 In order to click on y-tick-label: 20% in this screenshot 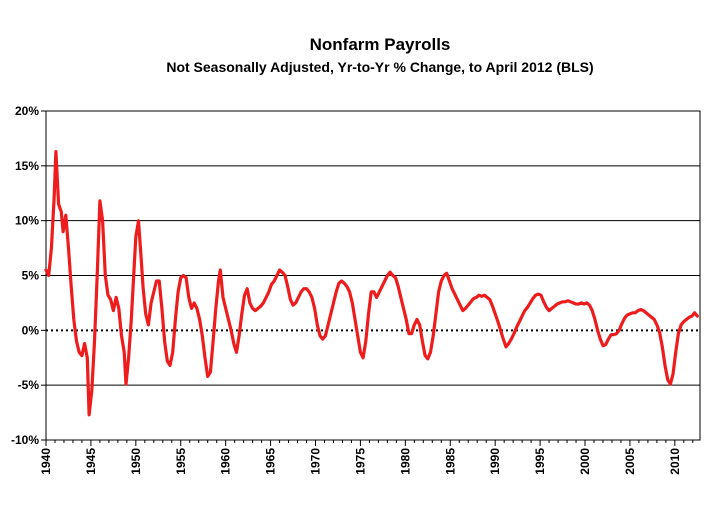, I will do `click(27, 111)`.